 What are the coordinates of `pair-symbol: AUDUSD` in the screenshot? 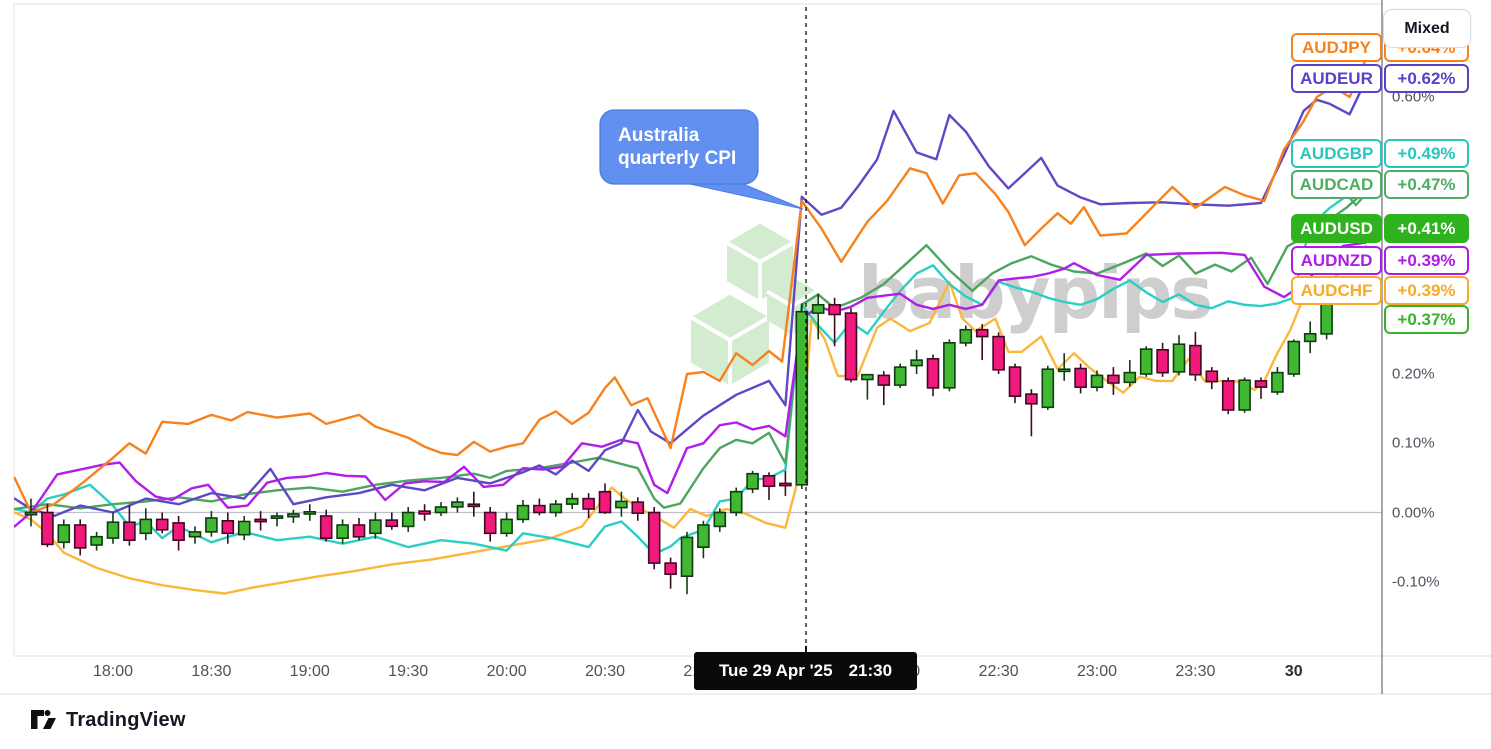 It's located at (1336, 228).